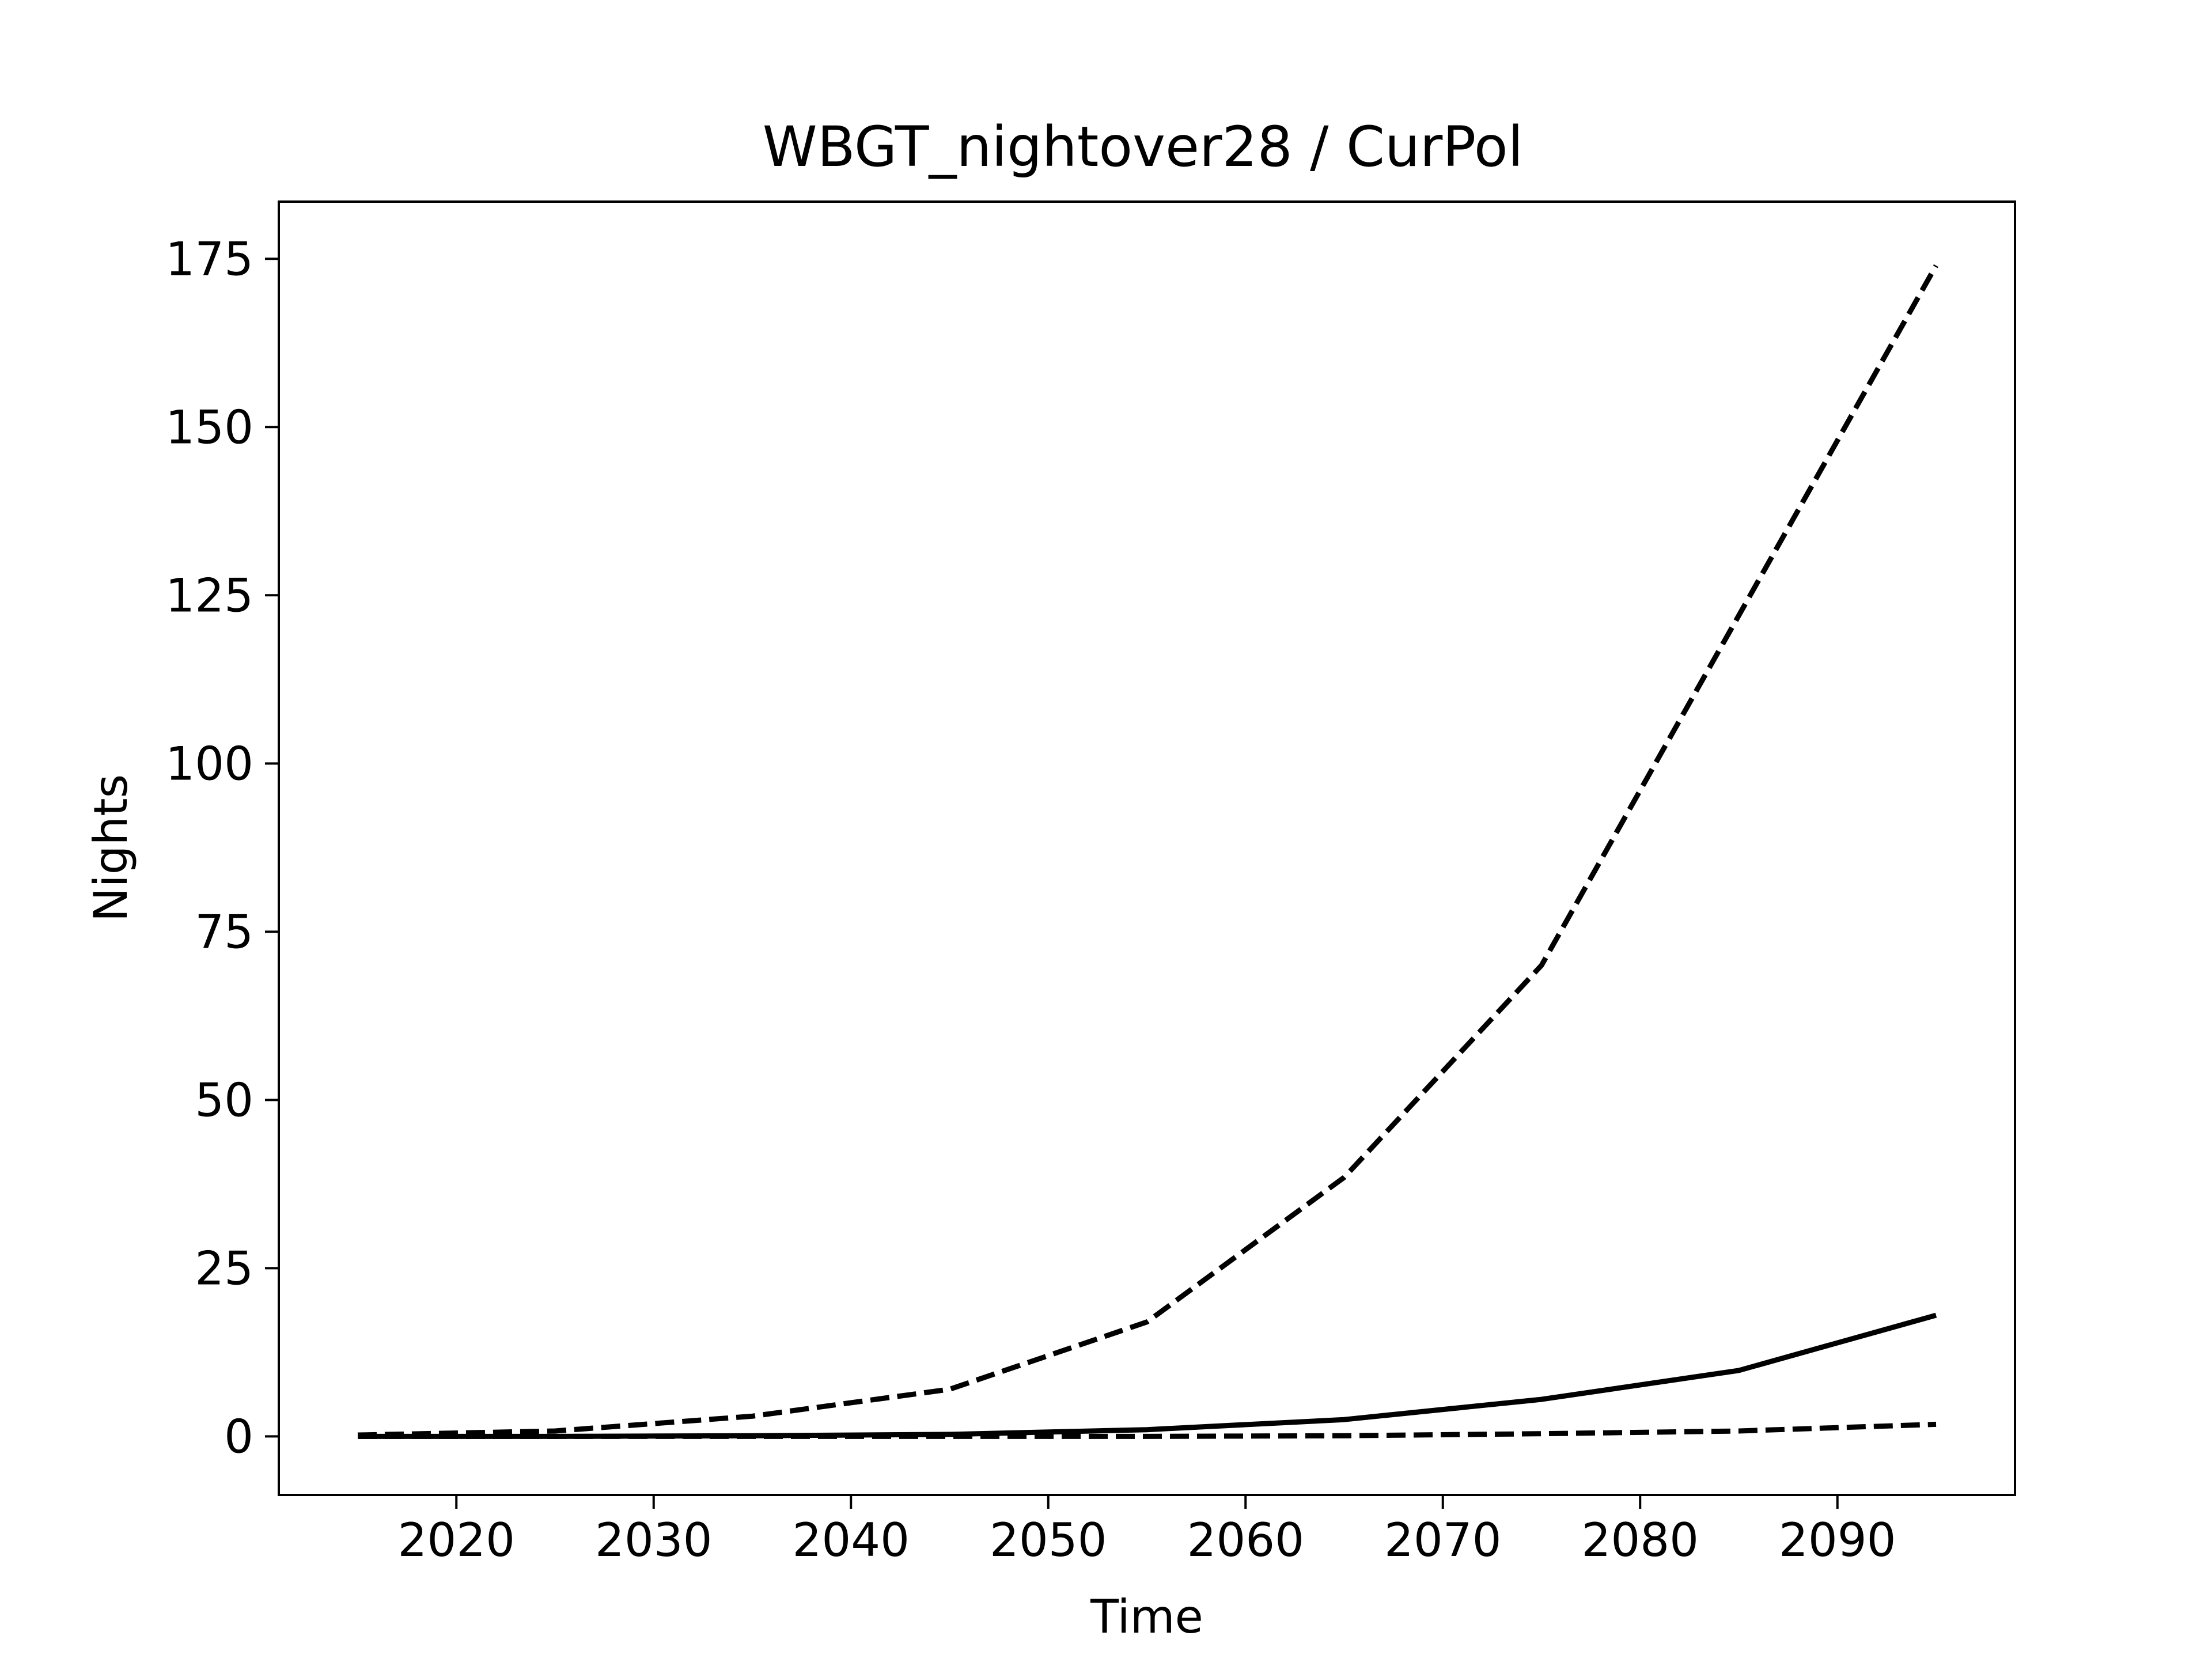 The width and height of the screenshot is (2212, 1662). I want to click on x-tick-label: 2090, so click(1837, 1540).